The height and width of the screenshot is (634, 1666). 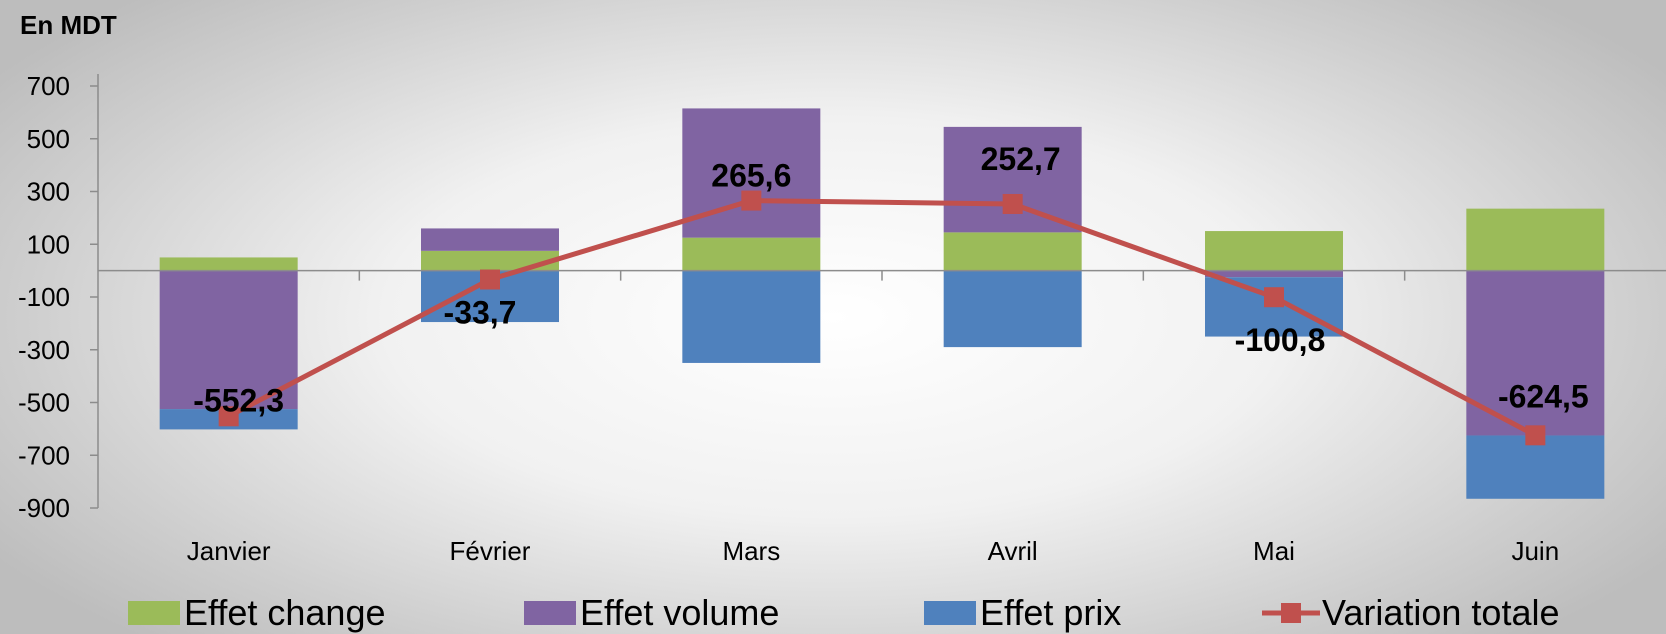 I want to click on marker-variation-totale-mai, so click(x=1274, y=297).